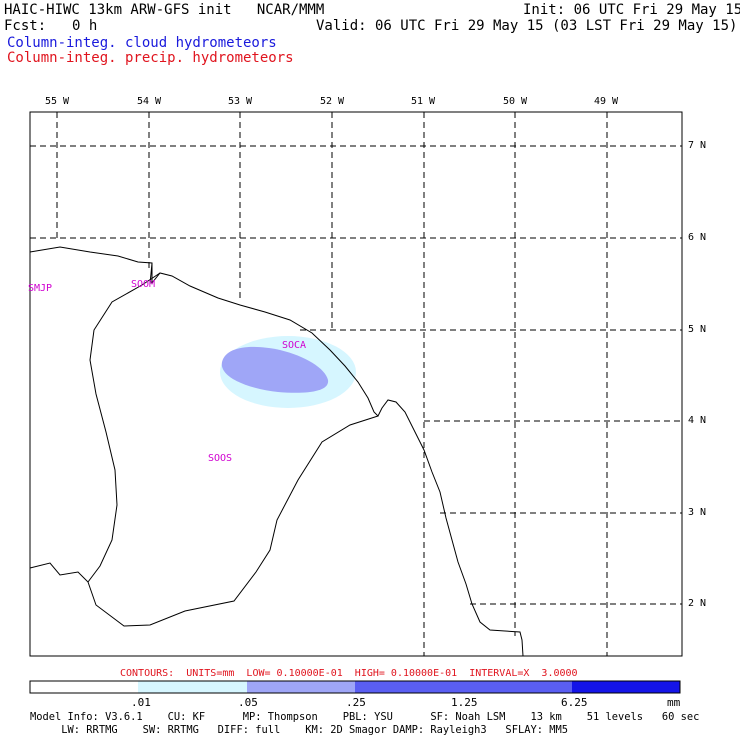 This screenshot has height=740, width=740. What do you see at coordinates (423, 101) in the screenshot?
I see `lon-label: 51 W` at bounding box center [423, 101].